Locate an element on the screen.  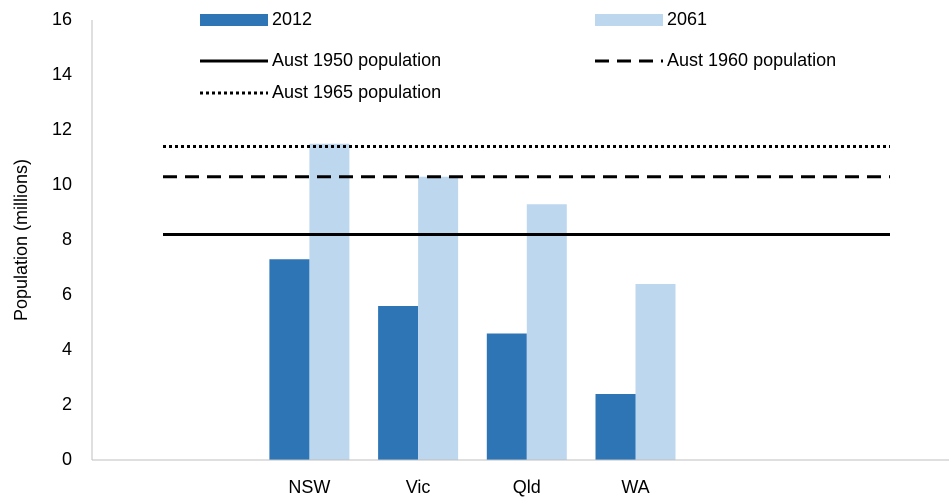
y-tick-label: 16 is located at coordinates (62, 19).